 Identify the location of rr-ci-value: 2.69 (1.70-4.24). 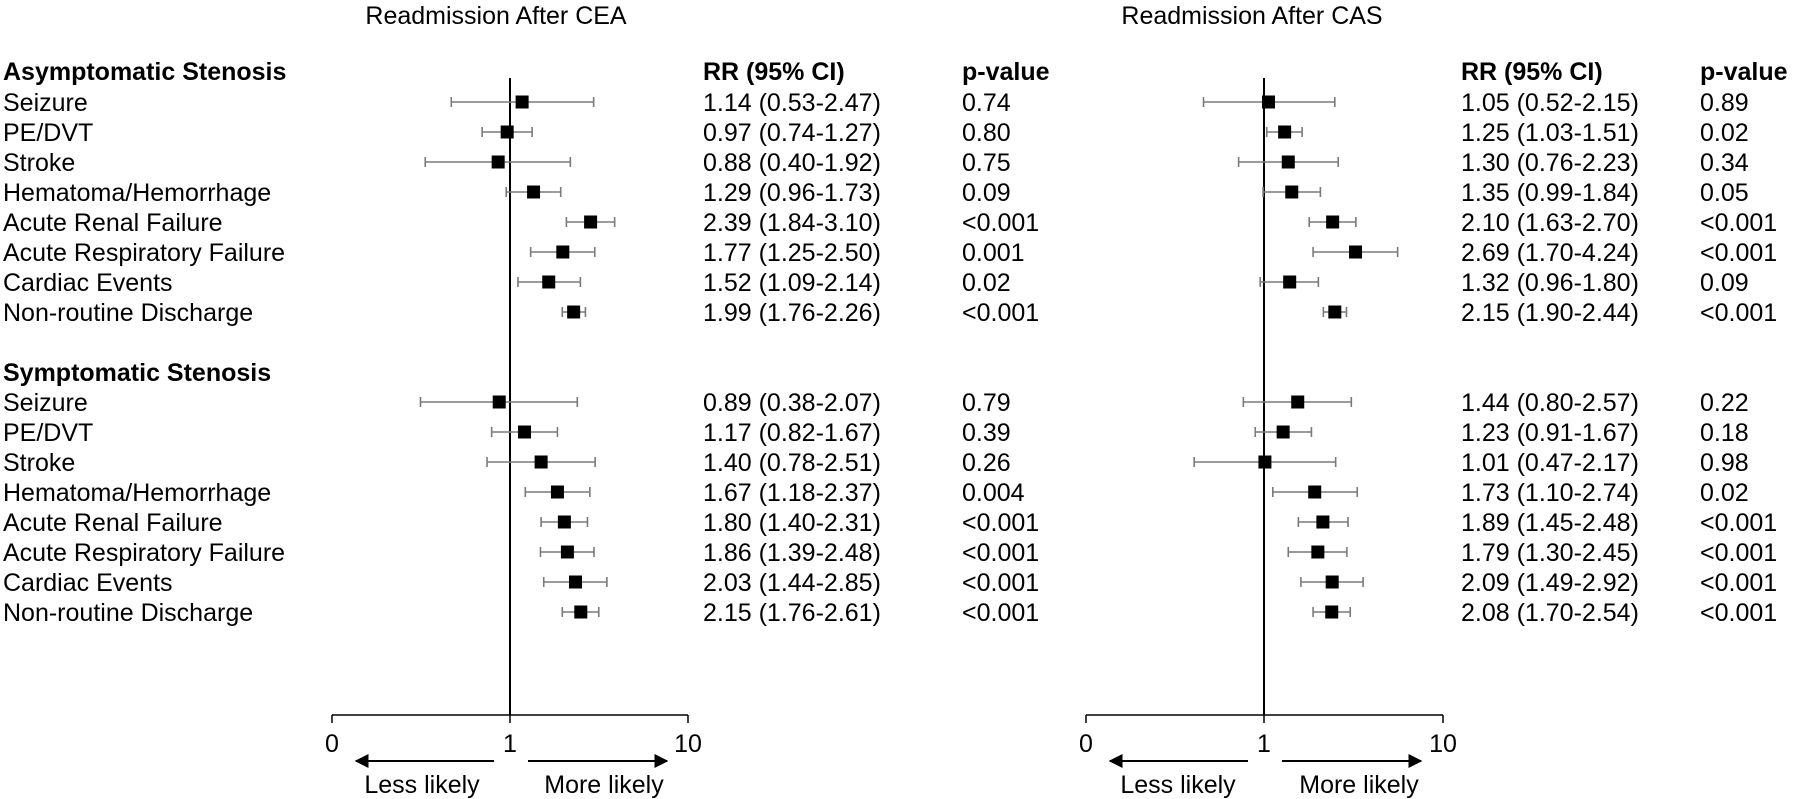
(1550, 253).